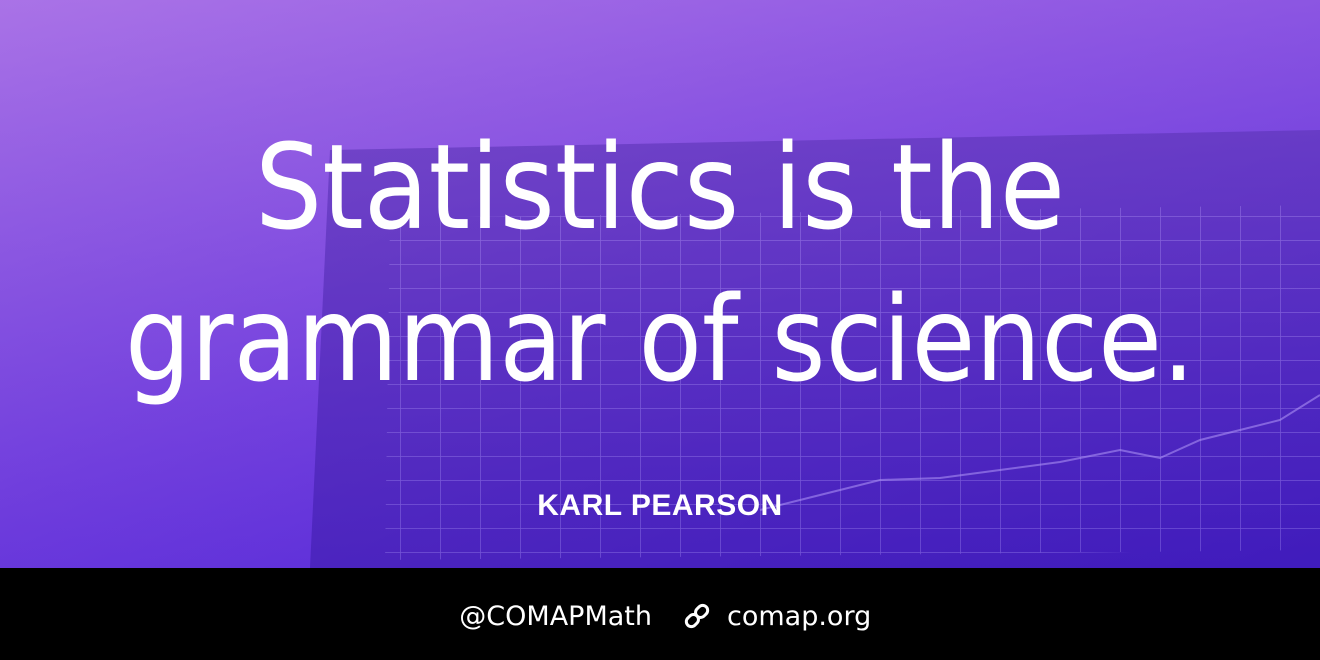  What do you see at coordinates (555, 616) in the screenshot?
I see `handle: @COMAPMath` at bounding box center [555, 616].